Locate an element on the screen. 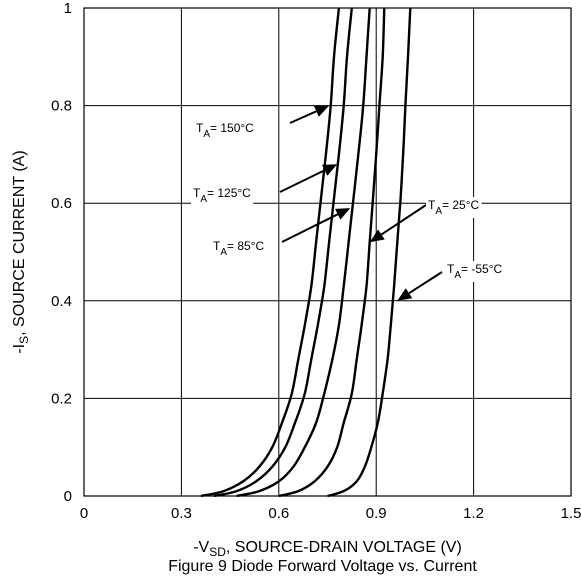 This screenshot has height=577, width=581. y-axis-label: -IS, SOURCE CURRENT (A) is located at coordinates (21, 251).